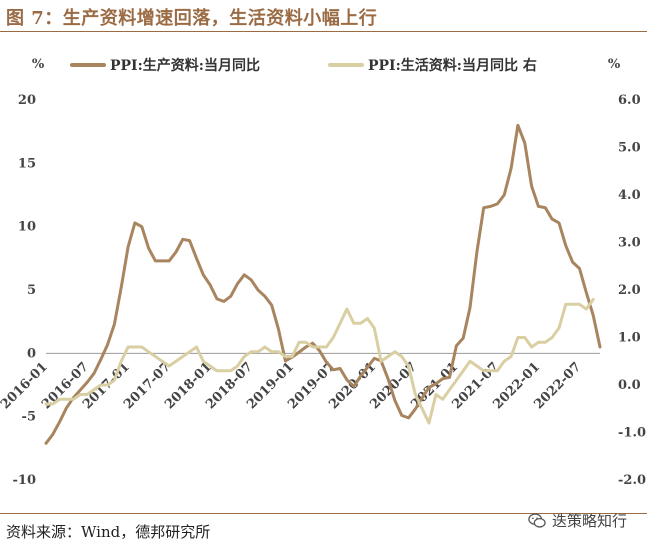 The image size is (647, 547). I want to click on y-left-tick-label: 5, so click(31, 290).